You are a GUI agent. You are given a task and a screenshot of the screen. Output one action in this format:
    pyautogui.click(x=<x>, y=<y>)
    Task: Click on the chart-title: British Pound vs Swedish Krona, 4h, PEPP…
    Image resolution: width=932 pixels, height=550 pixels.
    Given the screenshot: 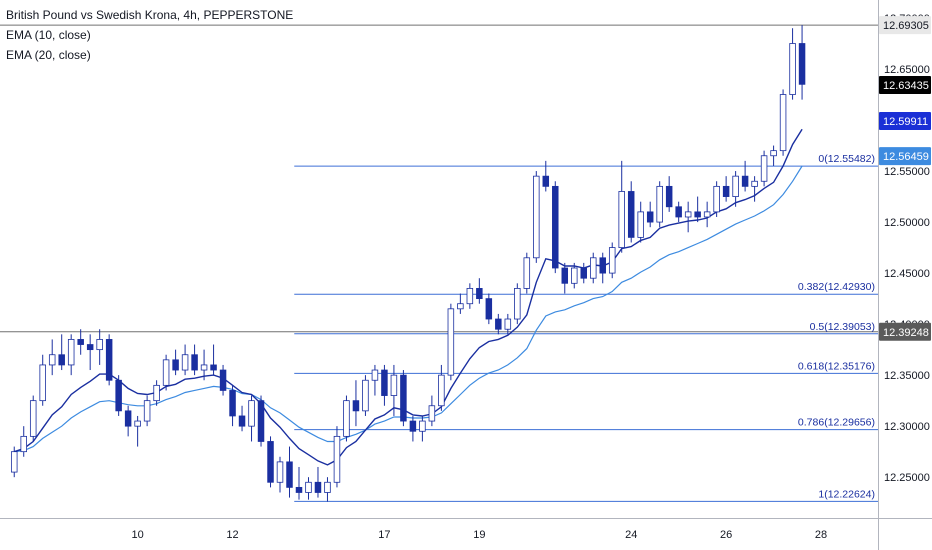 What is the action you would take?
    pyautogui.click(x=150, y=15)
    